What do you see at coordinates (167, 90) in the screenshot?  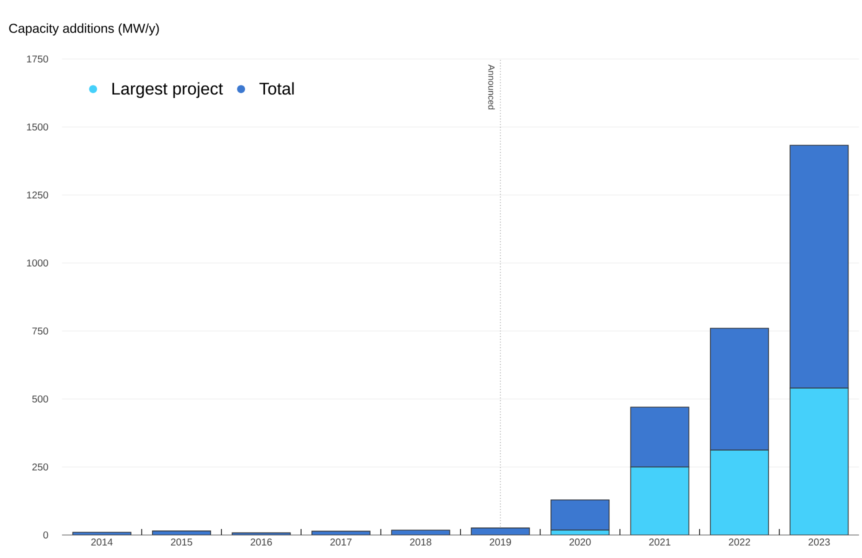 I see `legend-label: Largest project` at bounding box center [167, 90].